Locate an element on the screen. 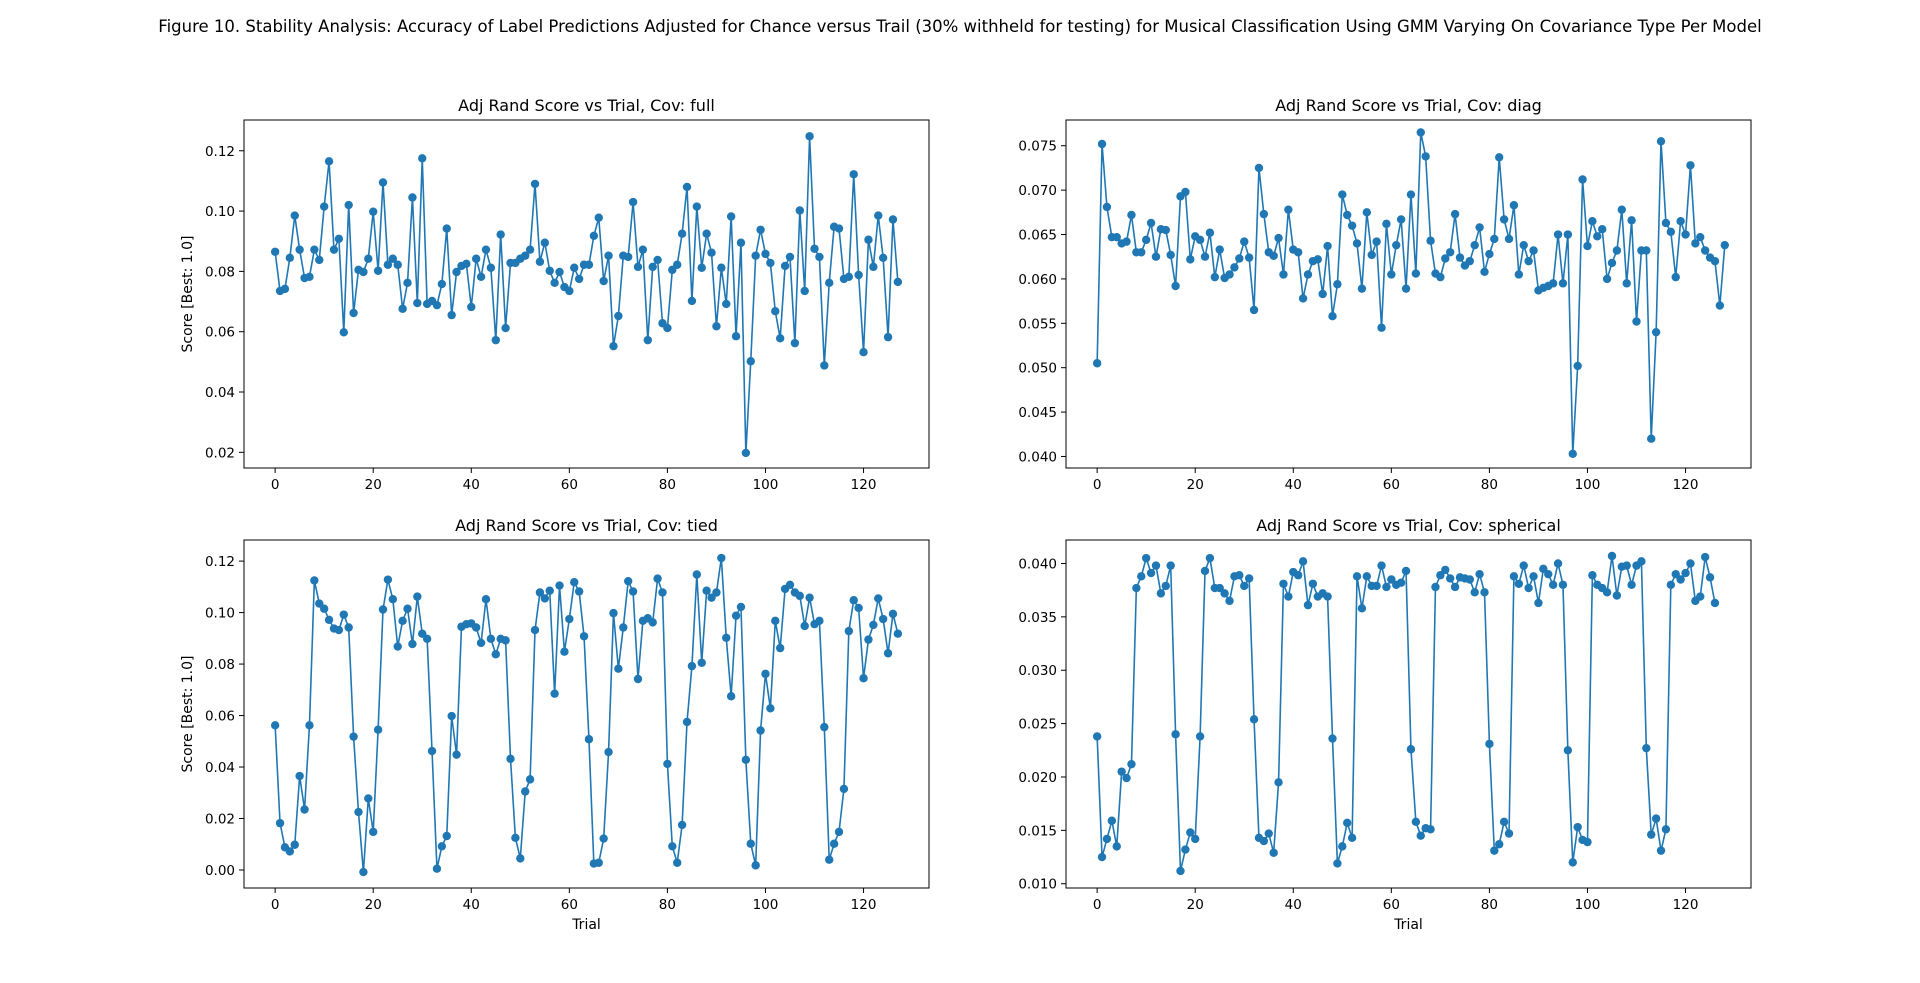  y-tick-label: 0.040 is located at coordinates (1037, 457).